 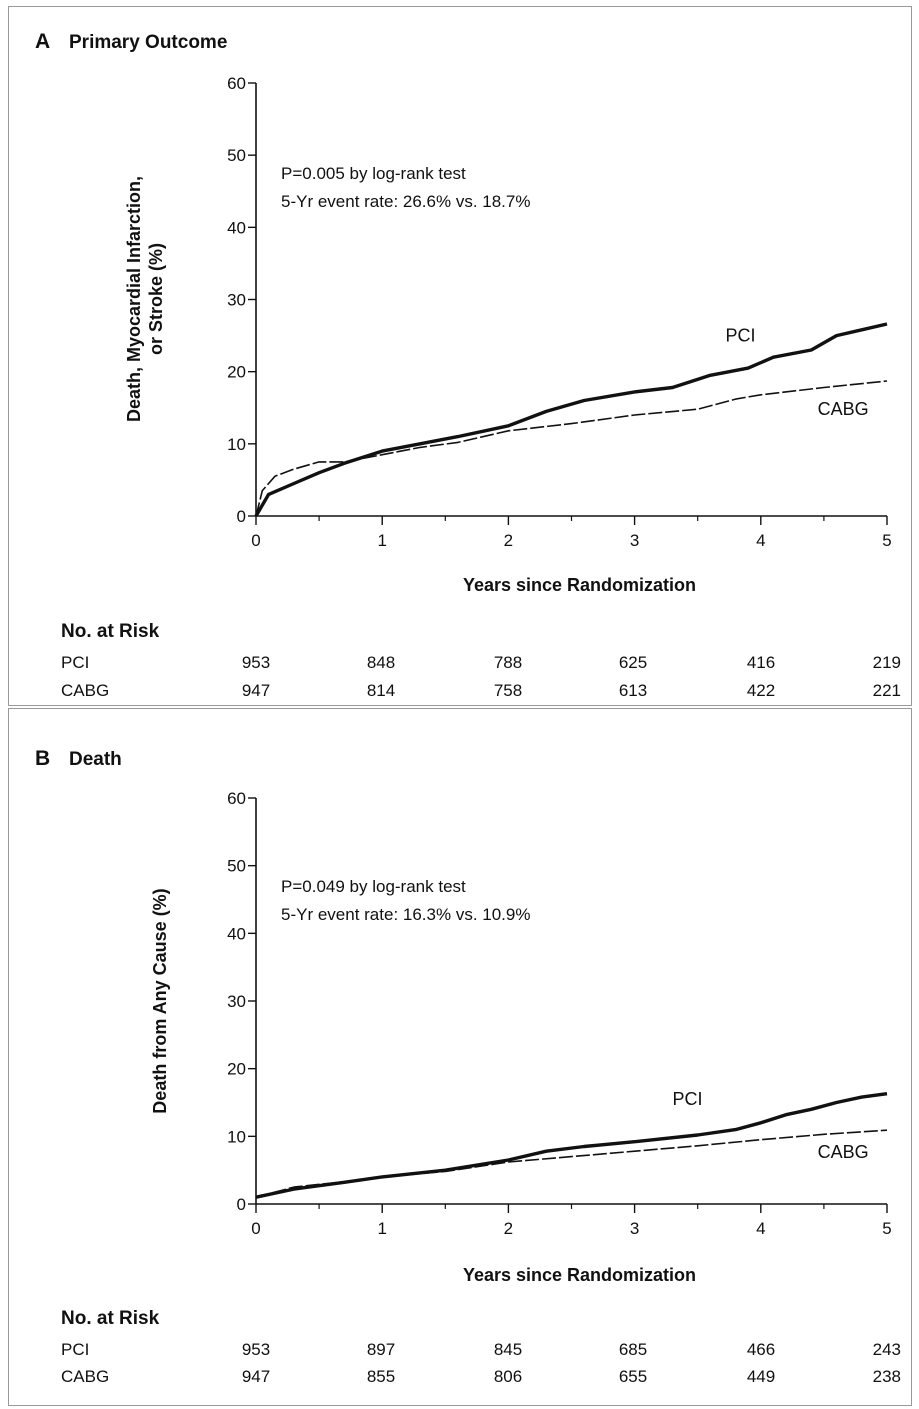 What do you see at coordinates (373, 173) in the screenshot?
I see `a-annotation-0: P=0.005 by log-rank test` at bounding box center [373, 173].